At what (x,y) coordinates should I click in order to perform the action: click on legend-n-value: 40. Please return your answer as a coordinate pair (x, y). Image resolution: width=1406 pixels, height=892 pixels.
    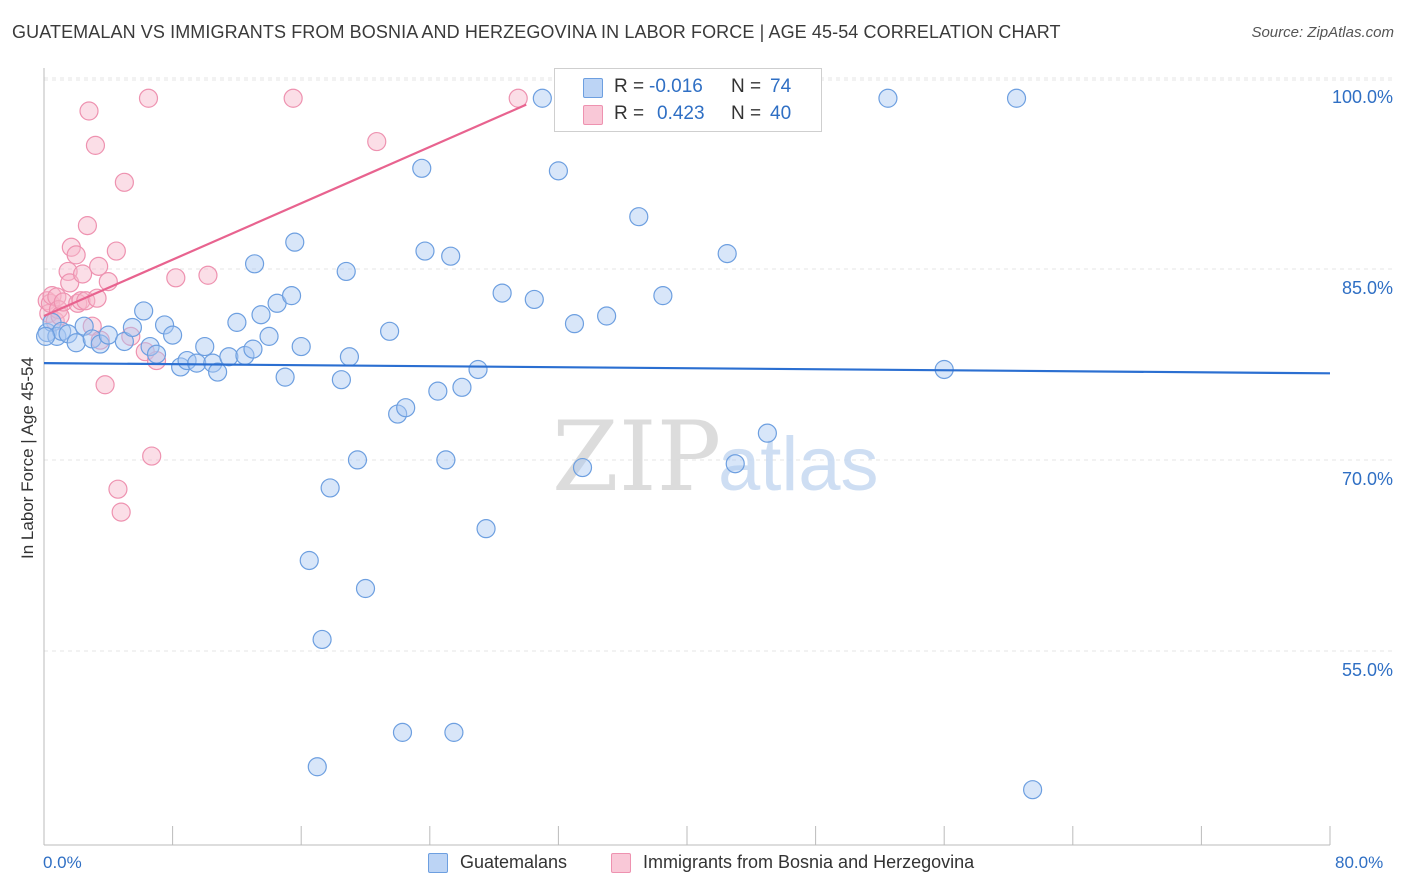
    Looking at the image, I should click on (781, 113).